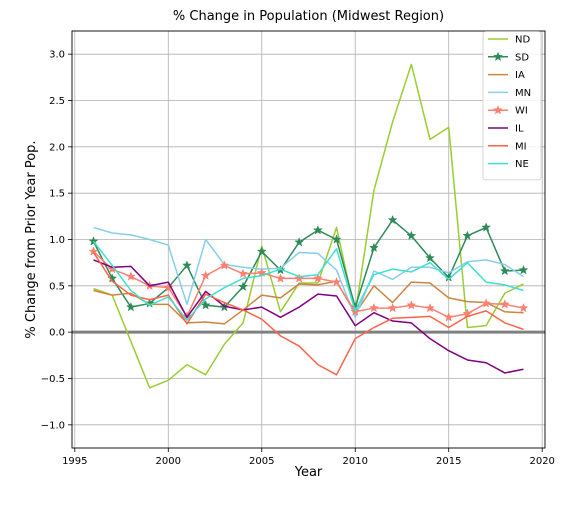 Image resolution: width=576 pixels, height=508 pixels. I want to click on legend-label: IA, so click(520, 75).